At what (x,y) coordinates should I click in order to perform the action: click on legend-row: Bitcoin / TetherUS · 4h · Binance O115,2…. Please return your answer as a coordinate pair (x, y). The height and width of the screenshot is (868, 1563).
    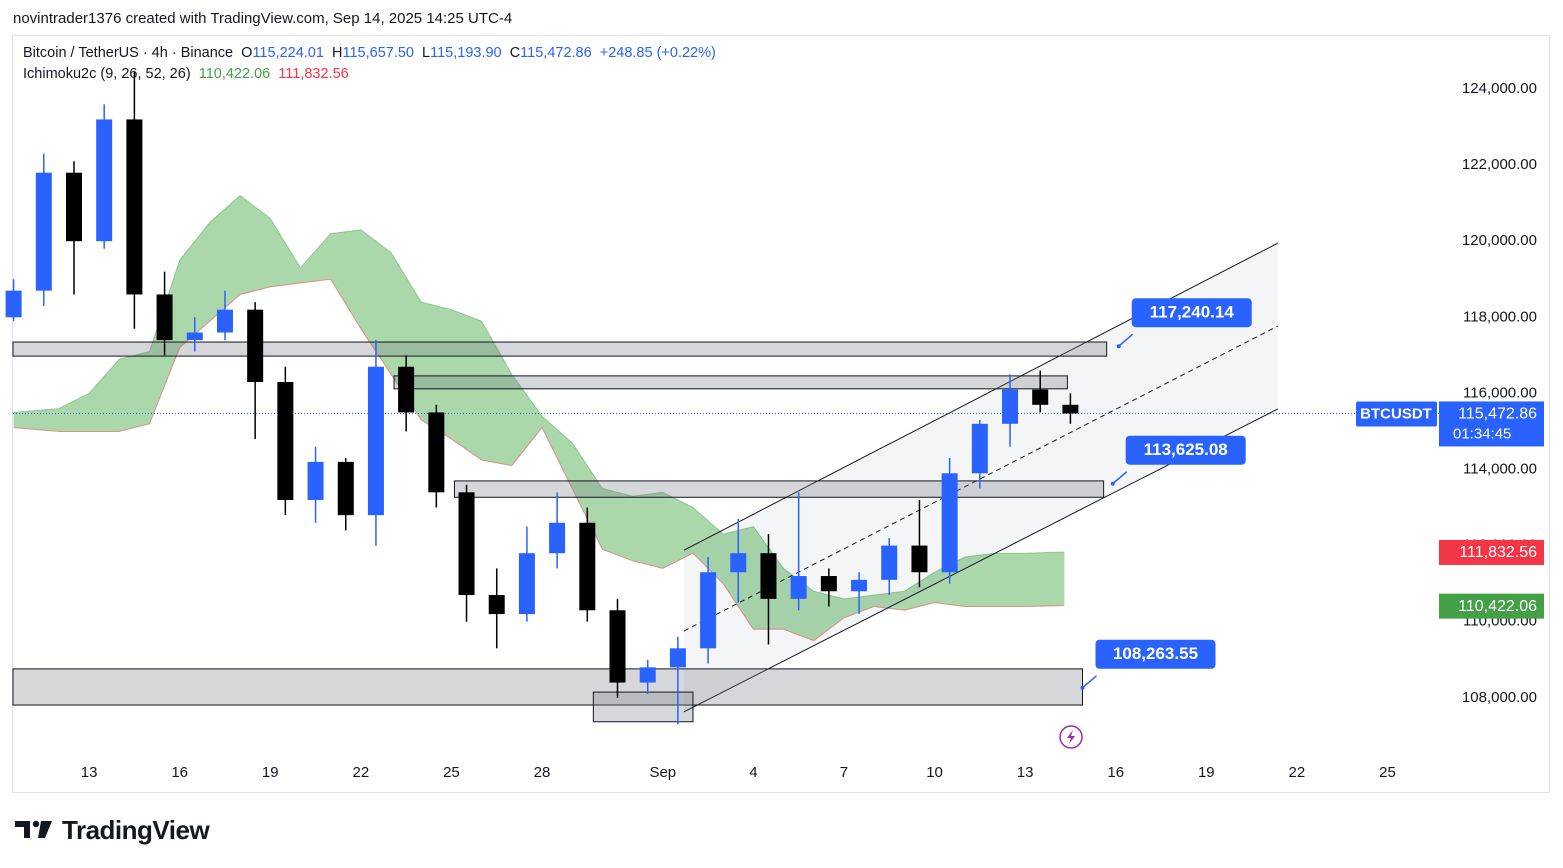
    Looking at the image, I should click on (369, 53).